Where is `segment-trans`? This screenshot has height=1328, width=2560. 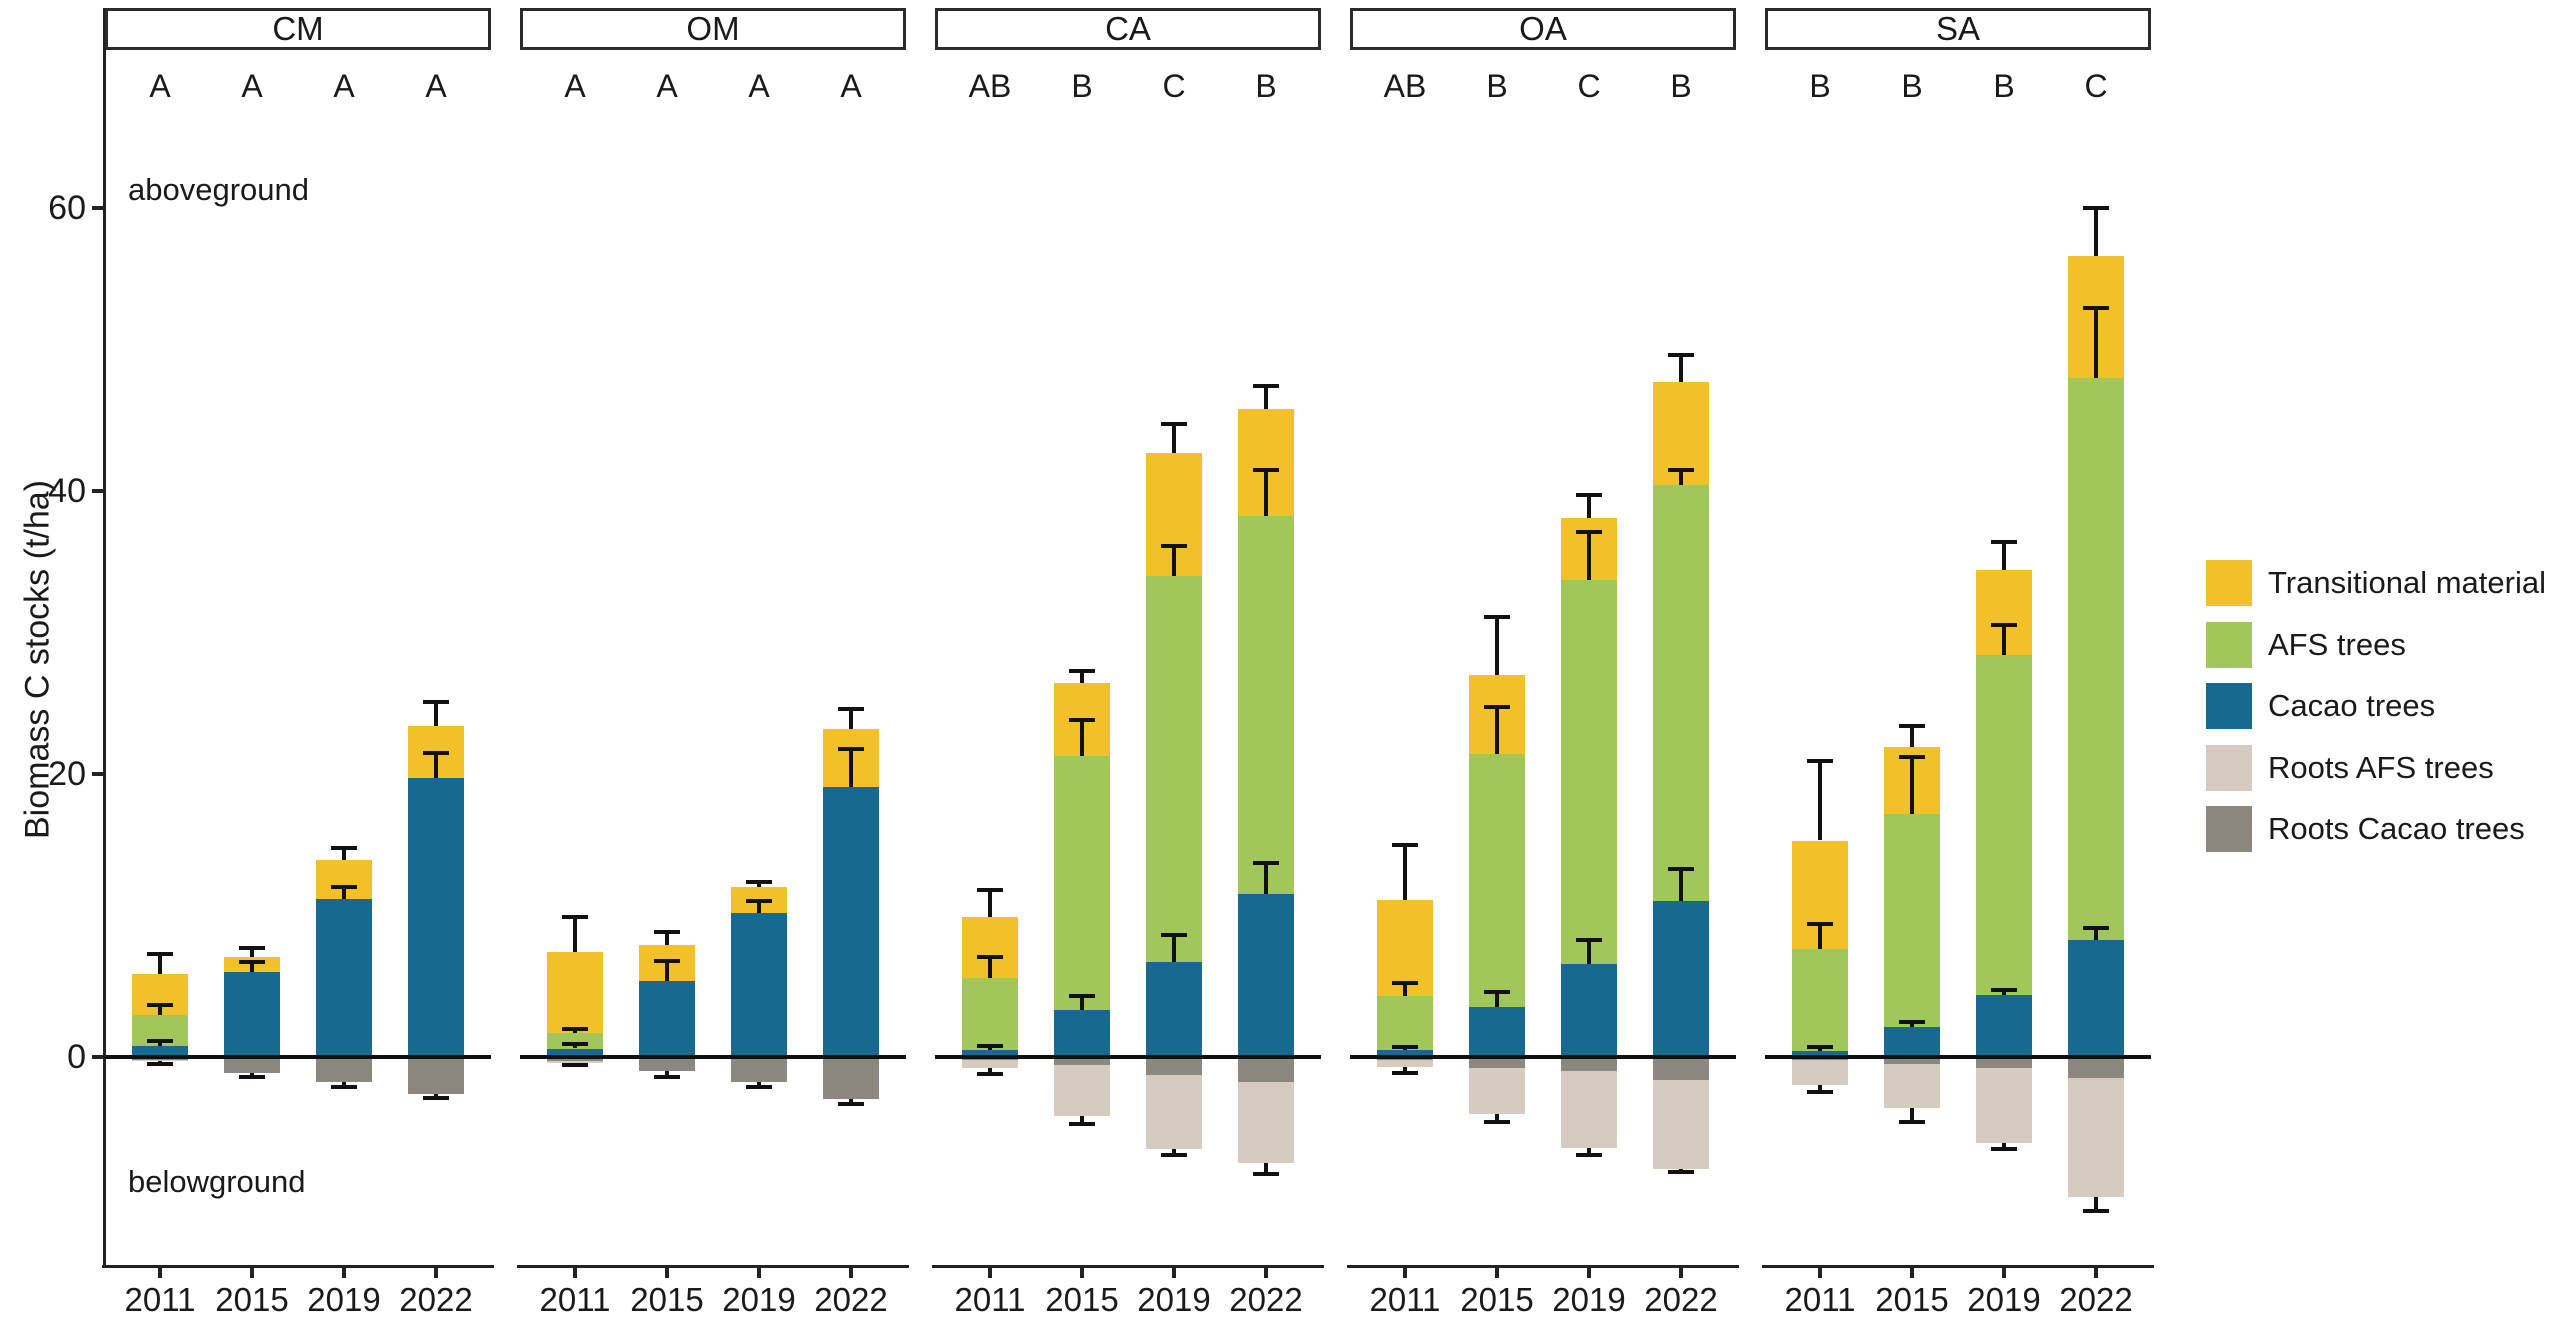 segment-trans is located at coordinates (575, 992).